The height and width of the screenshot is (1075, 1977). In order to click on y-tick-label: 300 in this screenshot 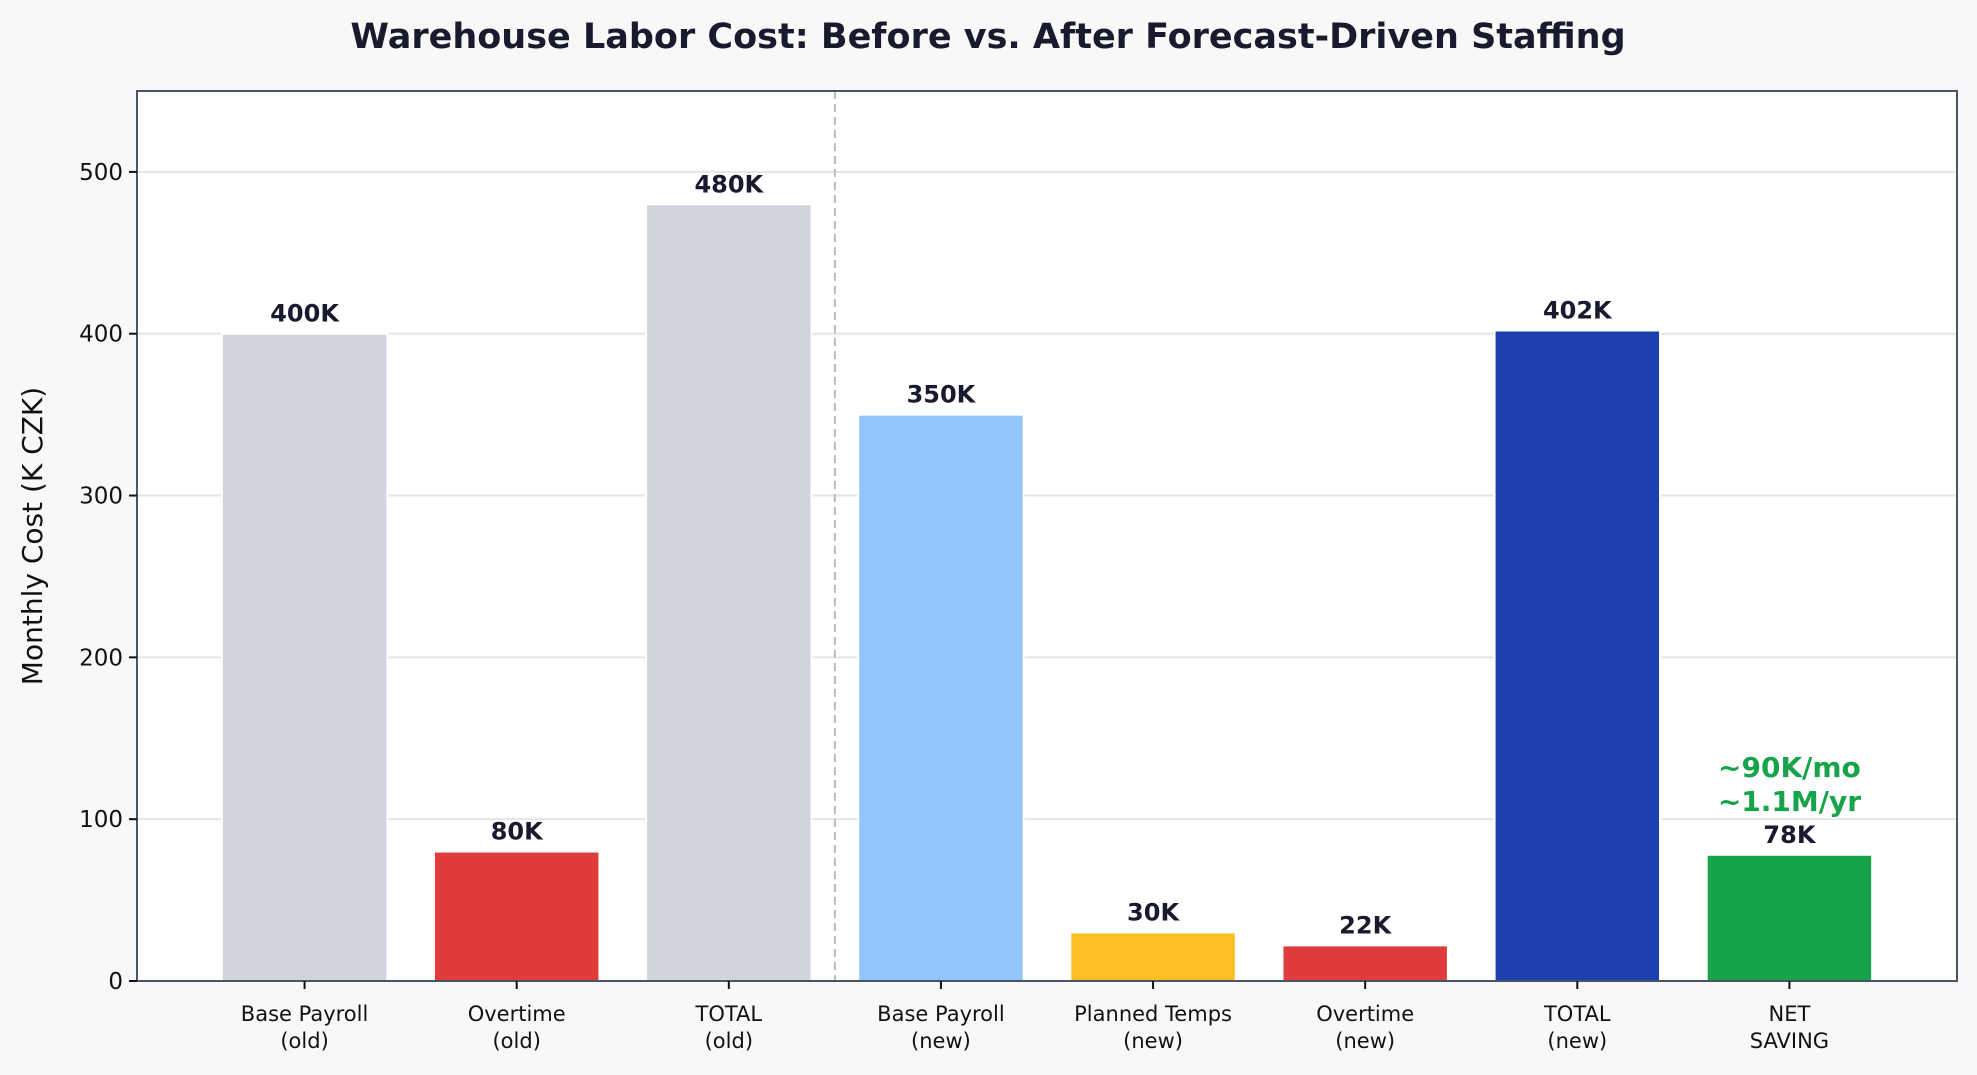, I will do `click(101, 497)`.